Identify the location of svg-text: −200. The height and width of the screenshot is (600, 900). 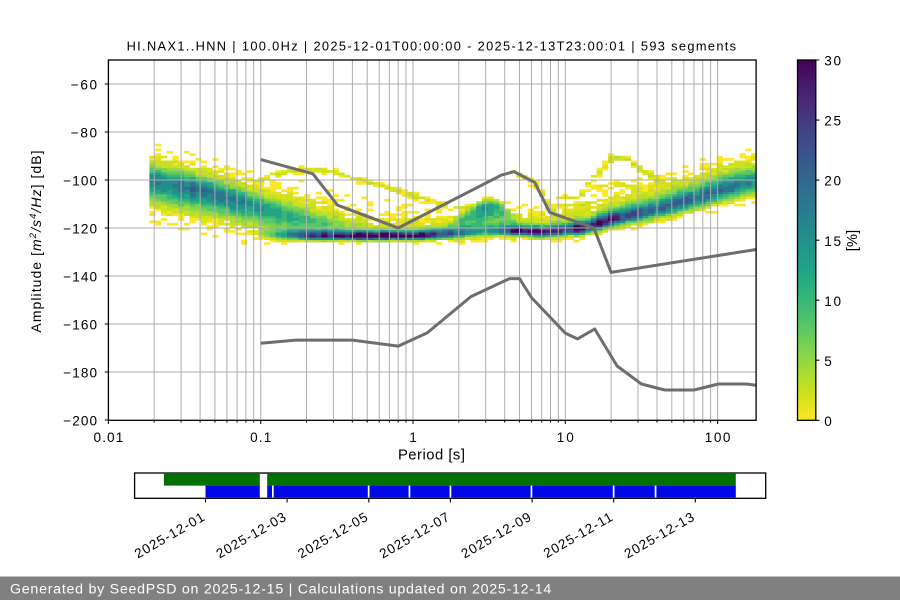
(80, 421).